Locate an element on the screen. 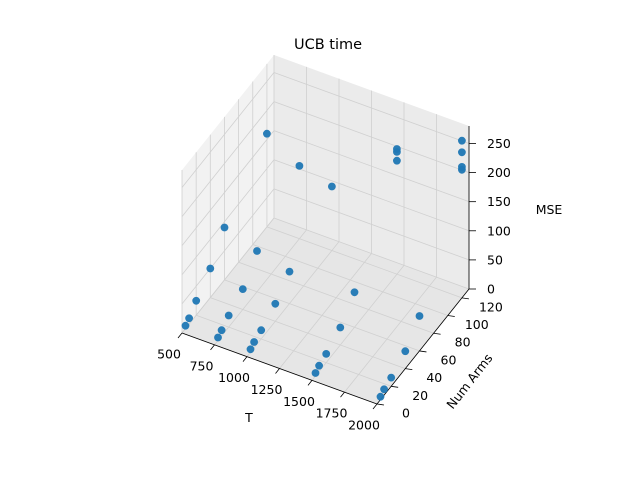 Image resolution: width=640 pixels, height=480 pixels. x-tick-label: 1500 is located at coordinates (299, 401).